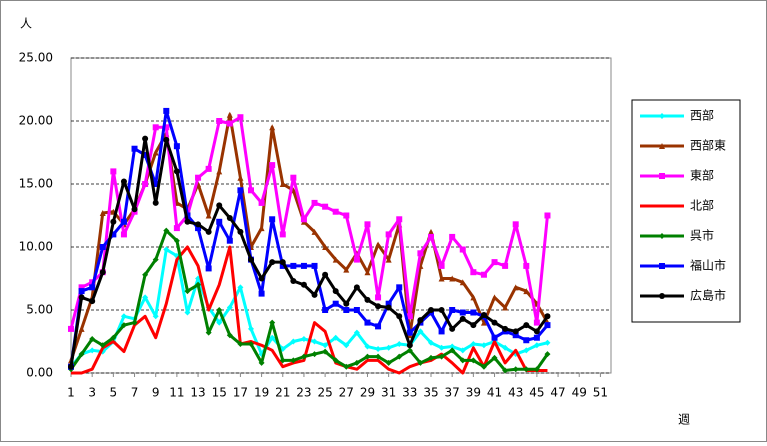  Describe the element at coordinates (684, 420) in the screenshot. I see `x-axis-label: 週` at that location.